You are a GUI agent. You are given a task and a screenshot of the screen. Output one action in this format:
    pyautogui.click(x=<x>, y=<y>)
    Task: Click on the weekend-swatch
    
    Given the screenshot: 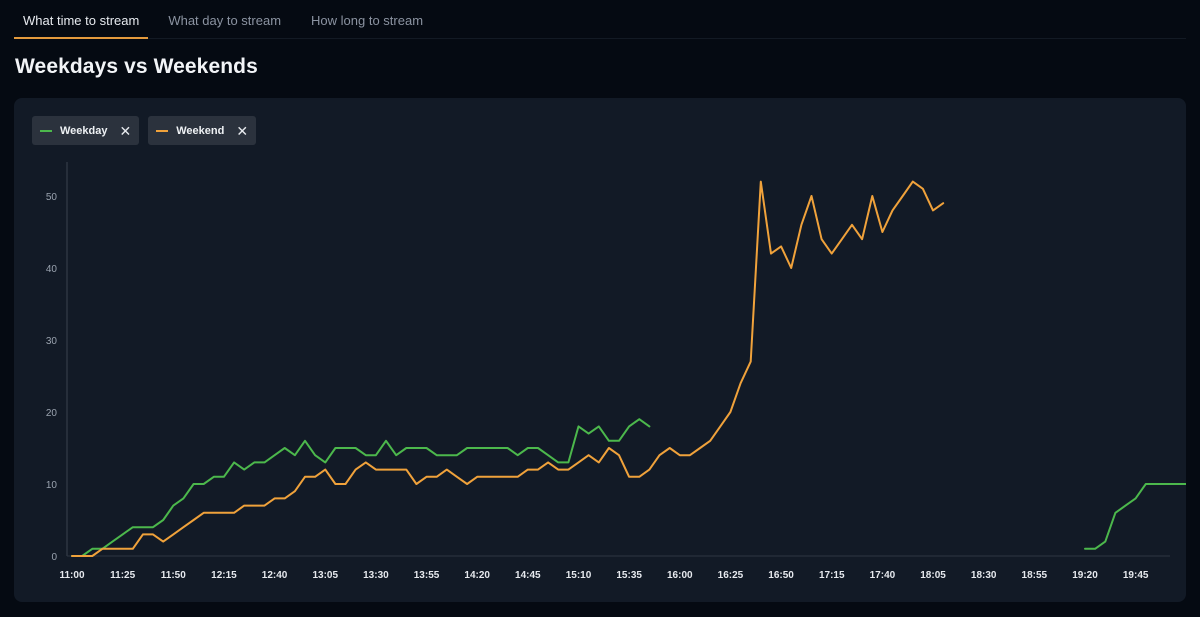 What is the action you would take?
    pyautogui.click(x=162, y=130)
    